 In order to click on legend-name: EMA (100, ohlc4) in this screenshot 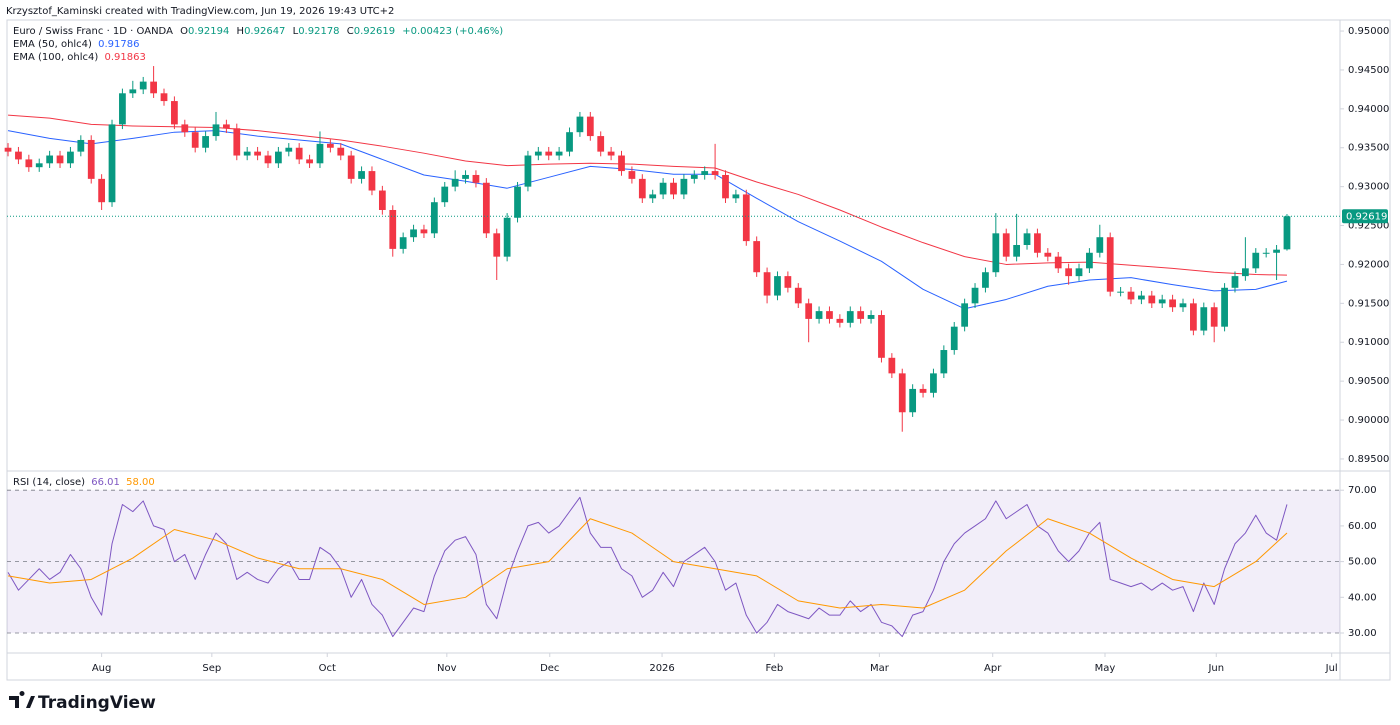, I will do `click(55, 57)`.